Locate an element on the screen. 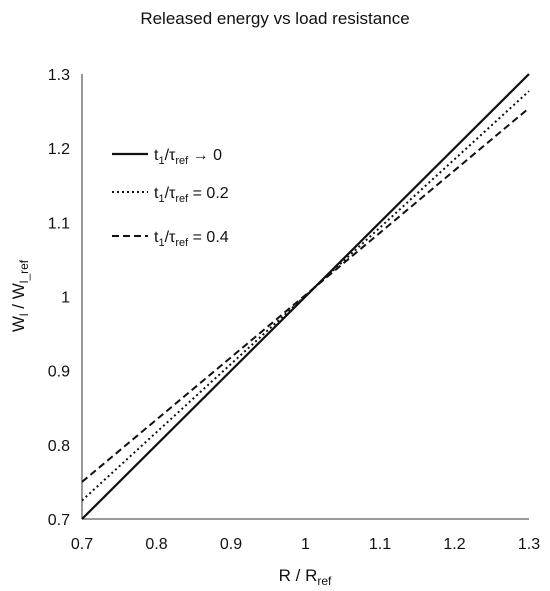 Image resolution: width=550 pixels, height=591 pixels. y-tick-label: 1.3 is located at coordinates (59, 75).